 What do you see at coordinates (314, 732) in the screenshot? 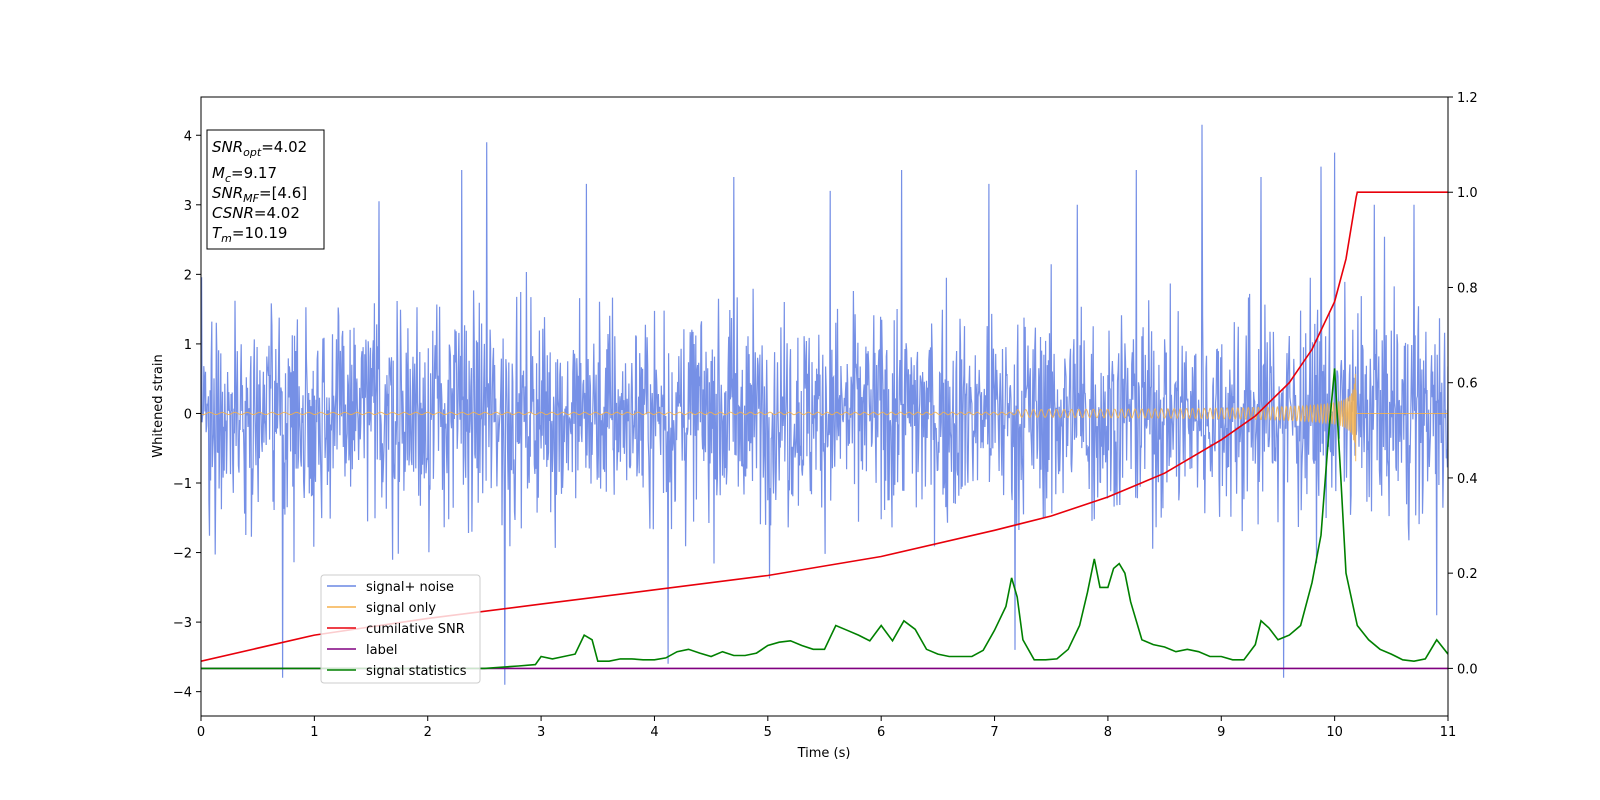
I see `x-tick-label: 1` at bounding box center [314, 732].